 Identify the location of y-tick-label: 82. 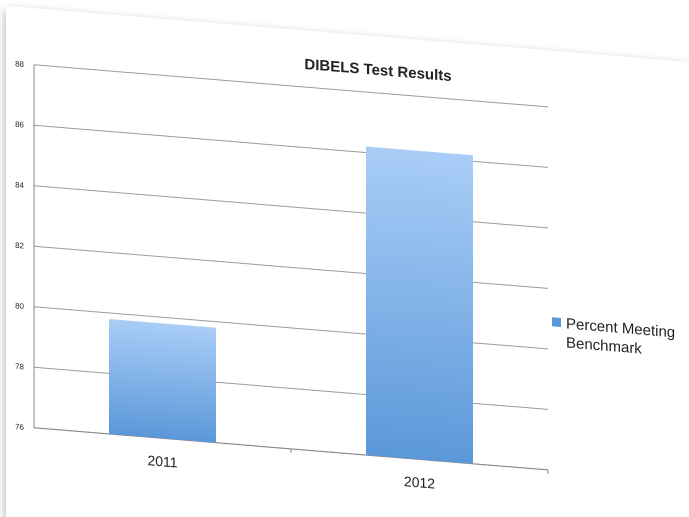
(19, 246).